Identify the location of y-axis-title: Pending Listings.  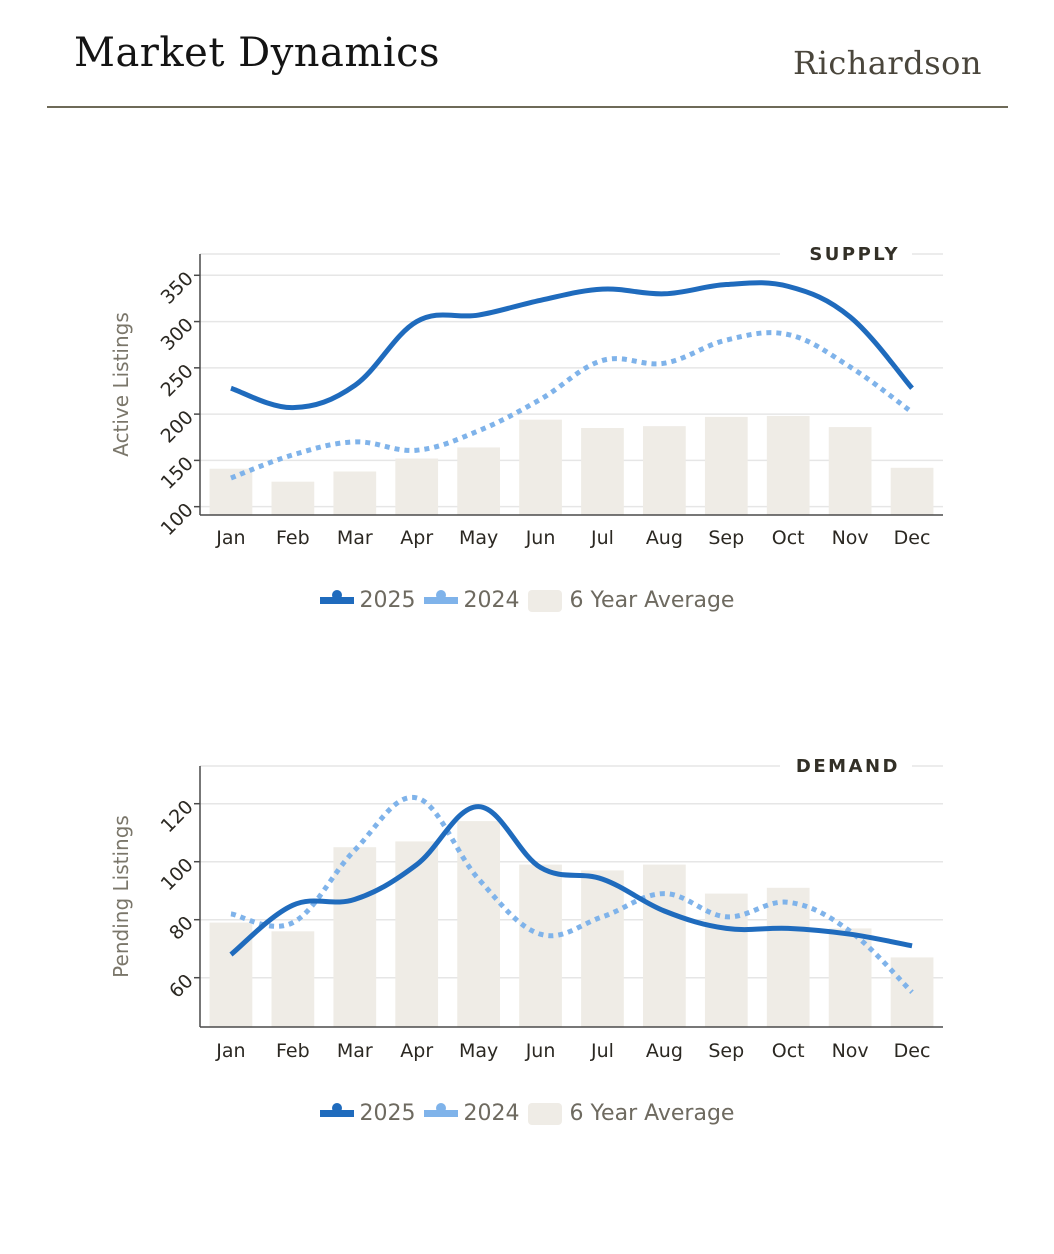
(121, 896).